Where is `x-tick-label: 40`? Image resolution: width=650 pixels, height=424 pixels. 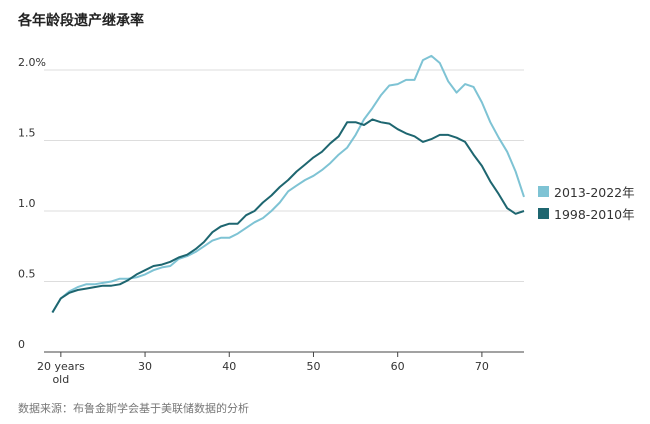
x-tick-label: 40 is located at coordinates (229, 366).